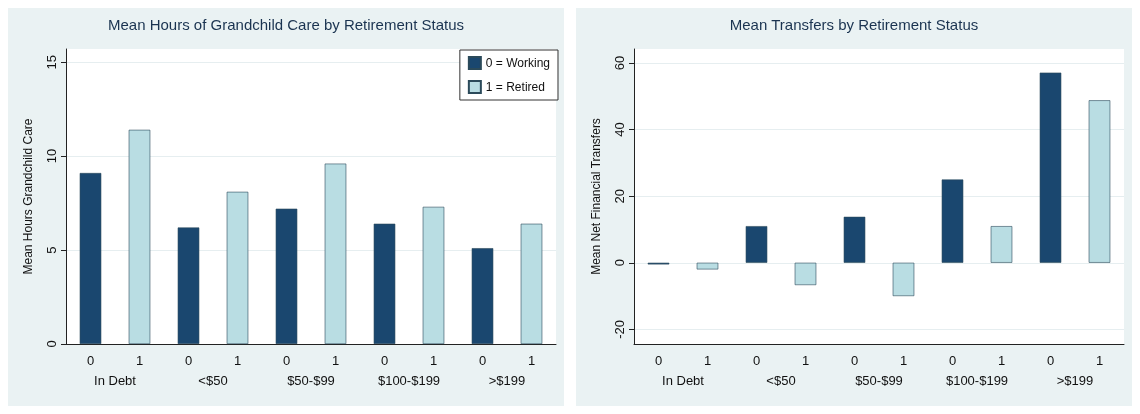  I want to click on chart-title: Mean Hours of Grandchild Care by Retirement Status, so click(286, 24).